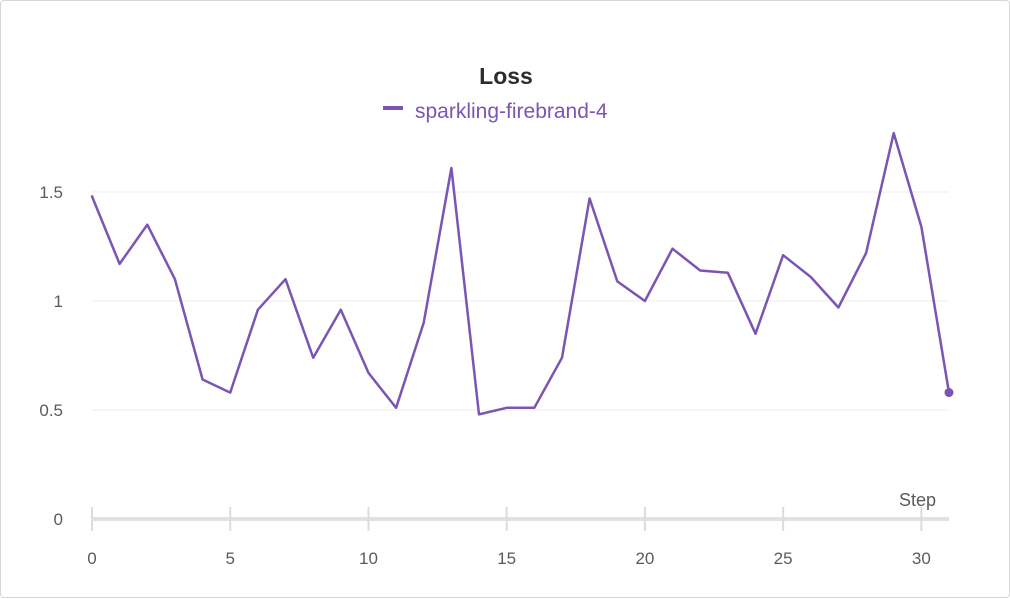 The image size is (1010, 599). What do you see at coordinates (917, 500) in the screenshot?
I see `x-axis-title: Step` at bounding box center [917, 500].